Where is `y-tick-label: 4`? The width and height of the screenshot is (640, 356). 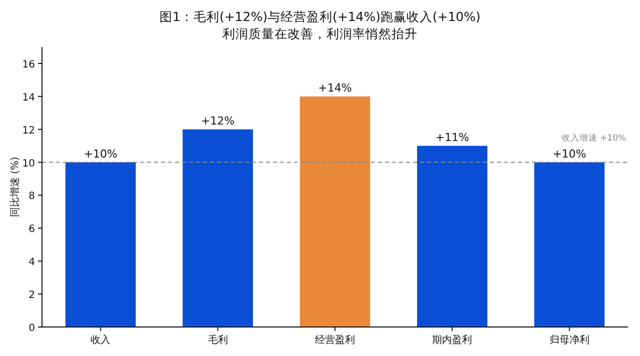 y-tick-label: 4 is located at coordinates (31, 262).